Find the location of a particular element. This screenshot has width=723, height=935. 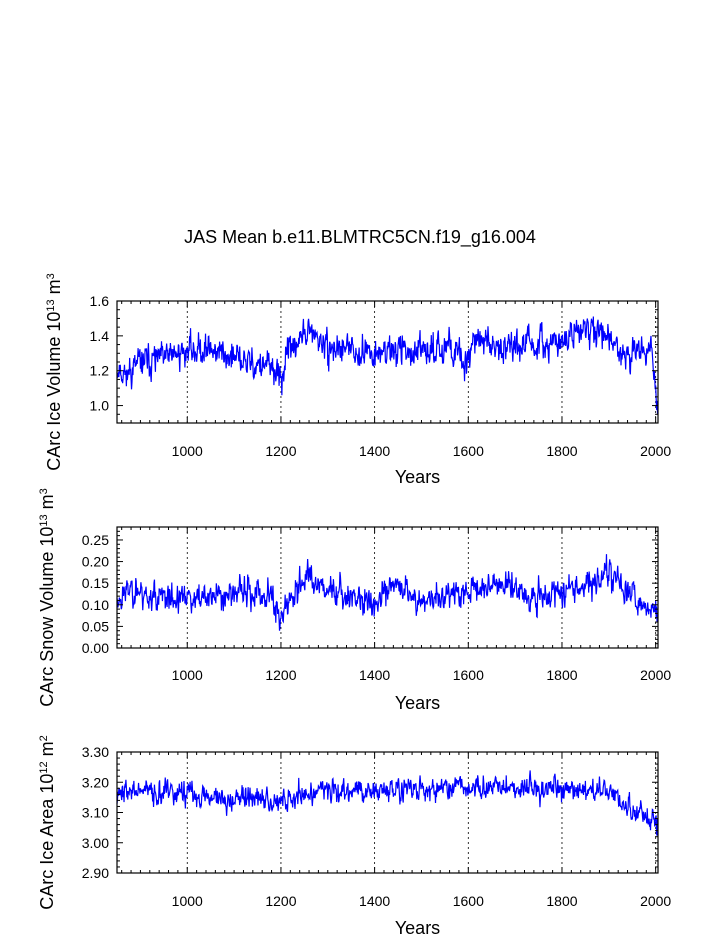

plot-frame-ice_volume is located at coordinates (387, 362).